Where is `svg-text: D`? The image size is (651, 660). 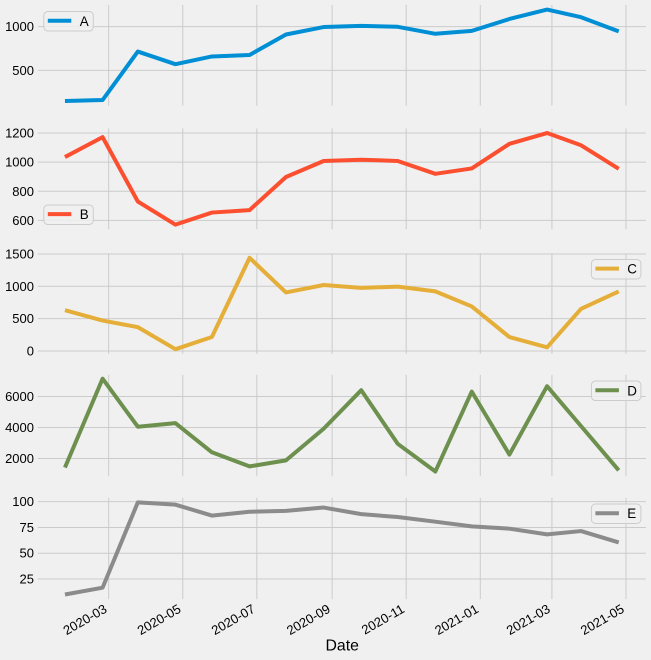
svg-text: D is located at coordinates (632, 390).